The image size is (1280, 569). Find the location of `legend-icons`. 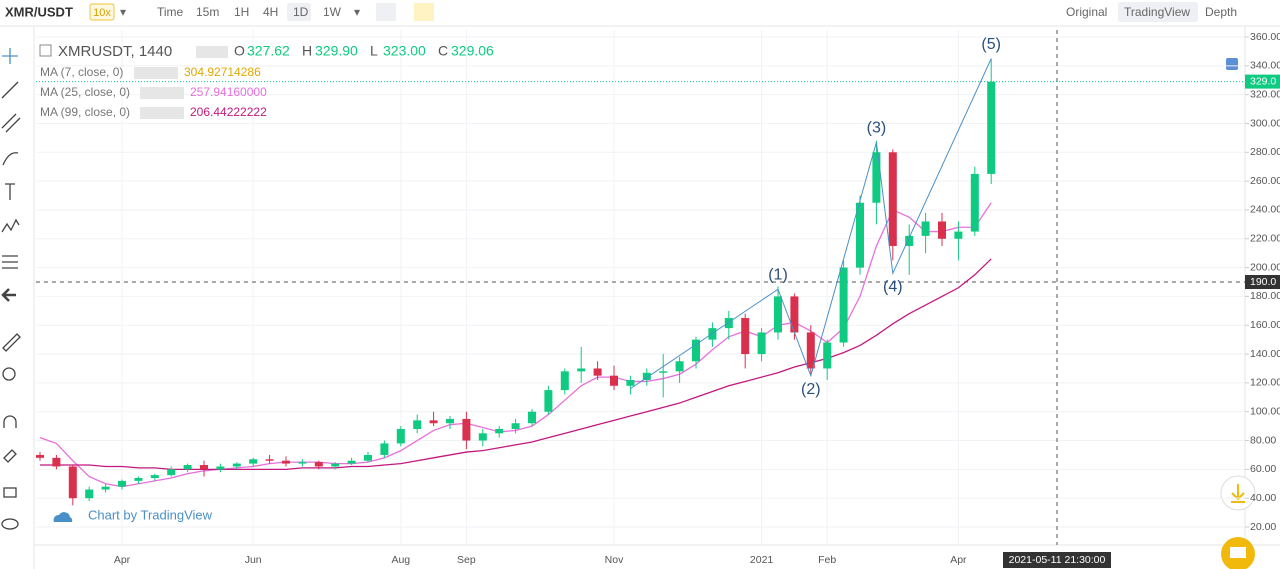

legend-icons is located at coordinates (212, 52).